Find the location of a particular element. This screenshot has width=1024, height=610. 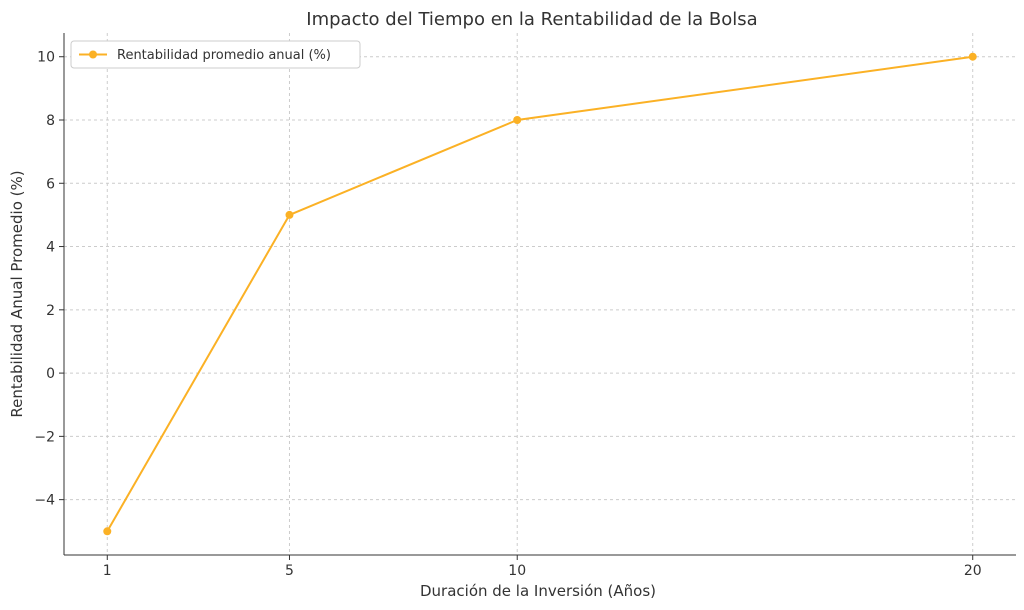

legend-box is located at coordinates (215, 54).